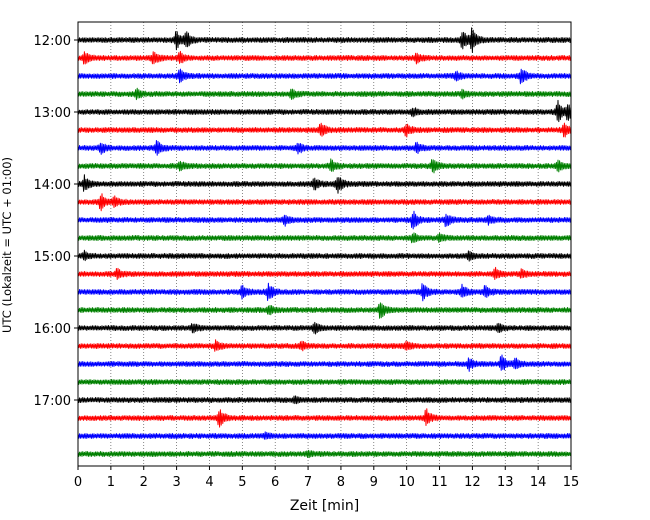  I want to click on y-tick-label: 16:00, so click(52, 329).